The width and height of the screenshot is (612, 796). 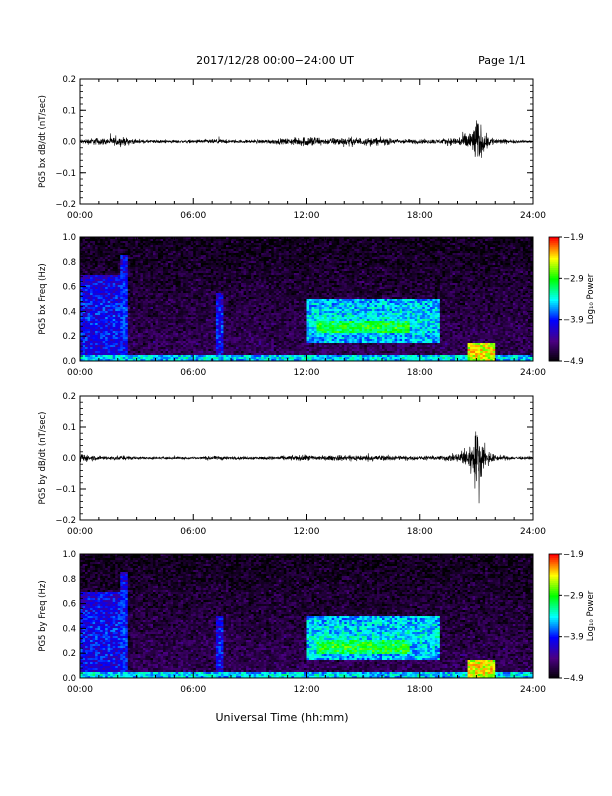 I want to click on x-tick-label: 24:00, so click(x=533, y=216).